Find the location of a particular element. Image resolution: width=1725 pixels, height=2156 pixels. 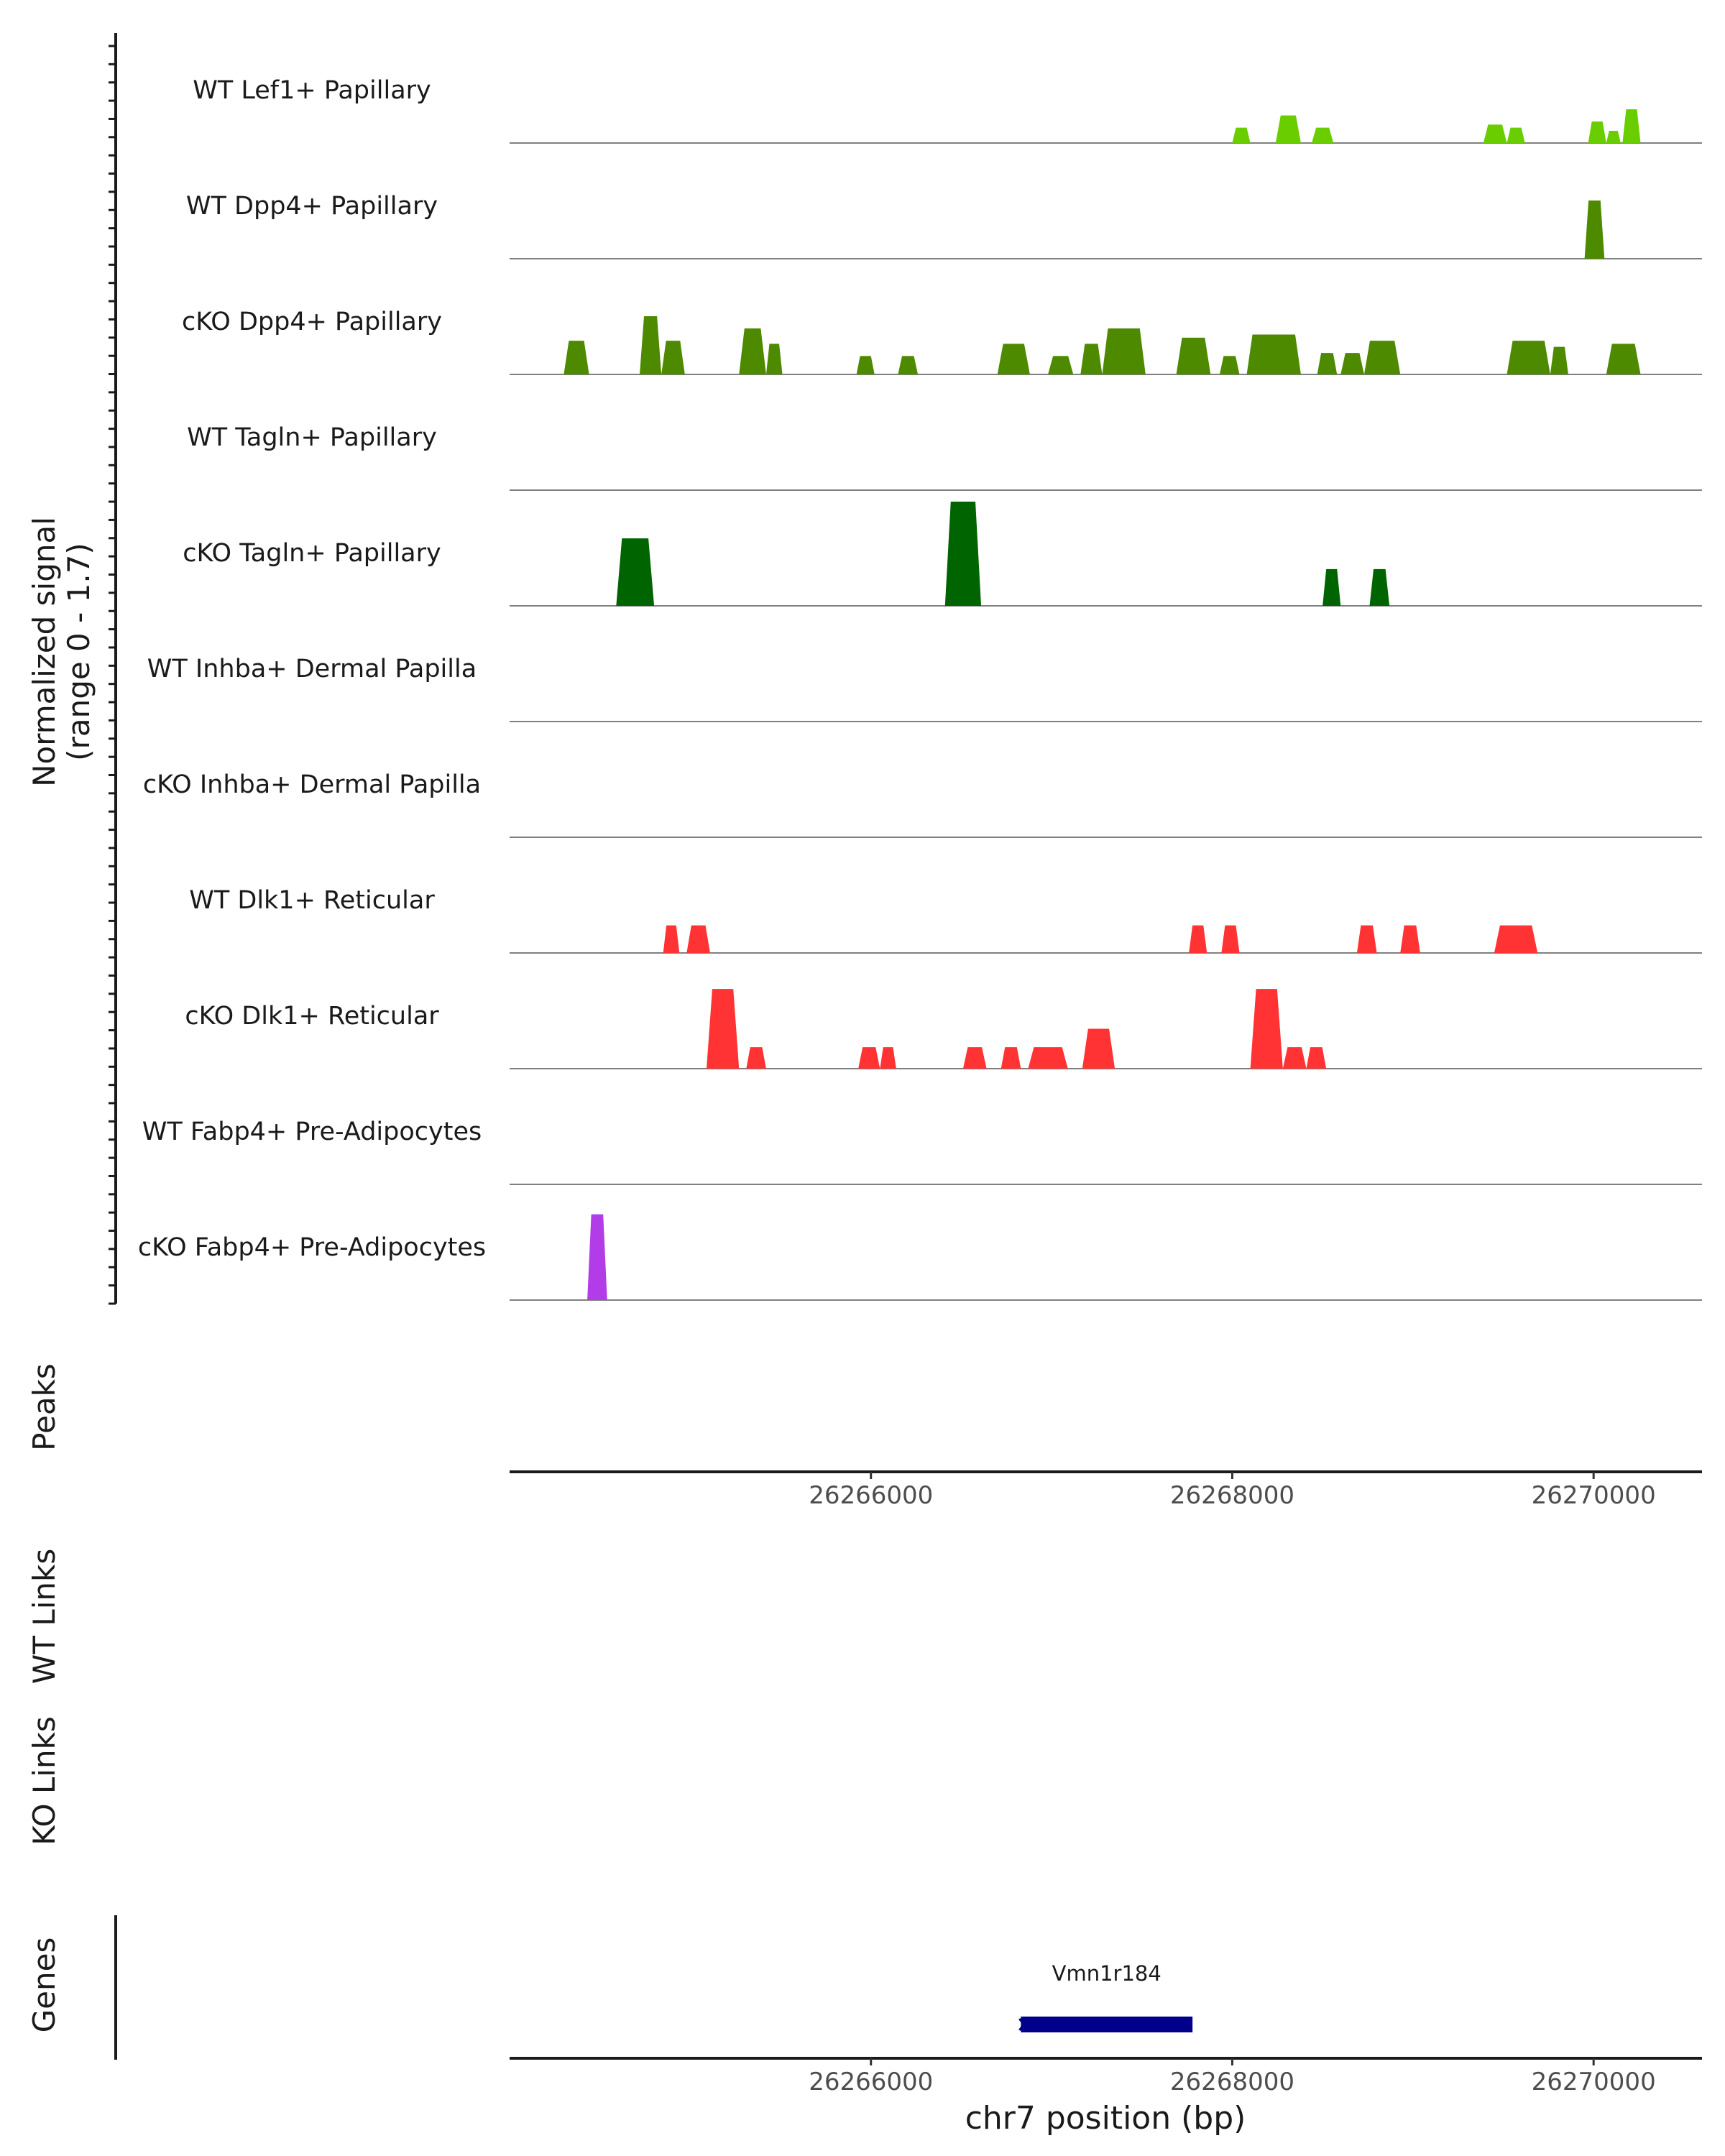

coverage-y-axis is located at coordinates (113, 669).